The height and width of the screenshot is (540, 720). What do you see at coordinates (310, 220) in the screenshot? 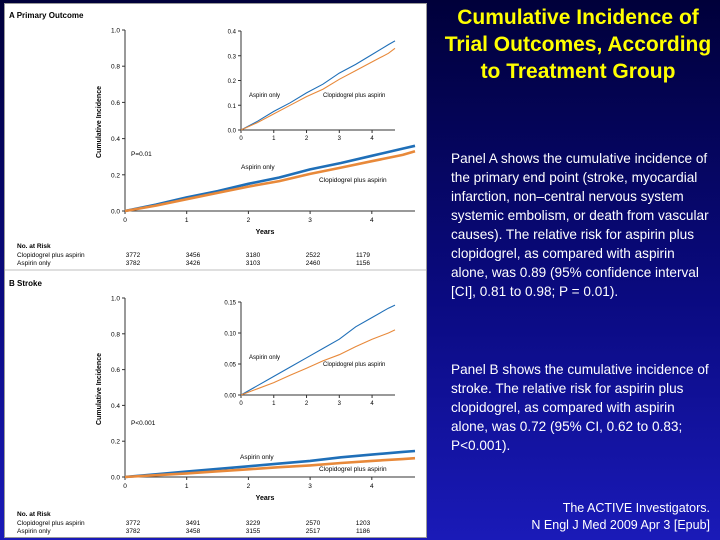
I see `panel-a-x-tick-label: 3` at bounding box center [310, 220].